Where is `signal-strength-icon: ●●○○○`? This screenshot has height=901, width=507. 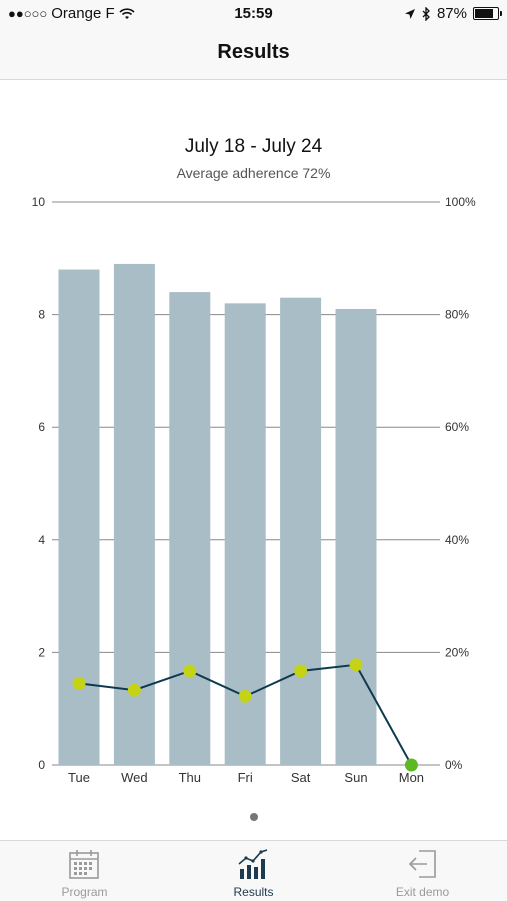 signal-strength-icon: ●●○○○ is located at coordinates (28, 13).